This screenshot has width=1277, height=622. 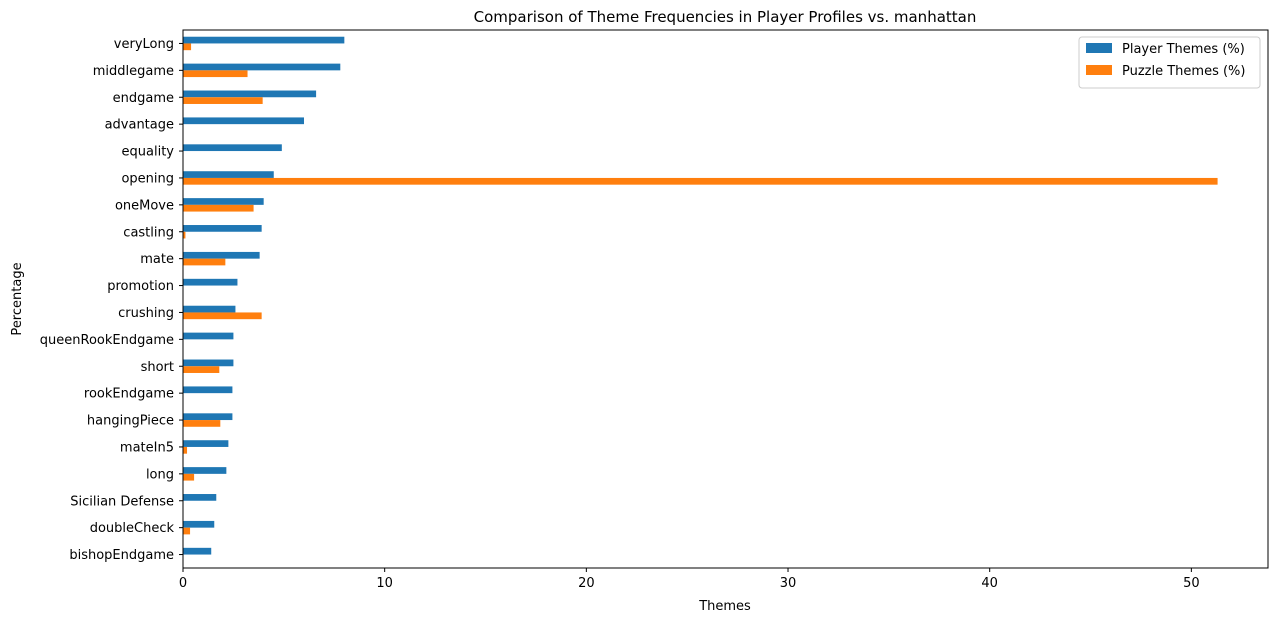 I want to click on x-tick-labels: 0 10 20 30 40 50, so click(x=689, y=579).